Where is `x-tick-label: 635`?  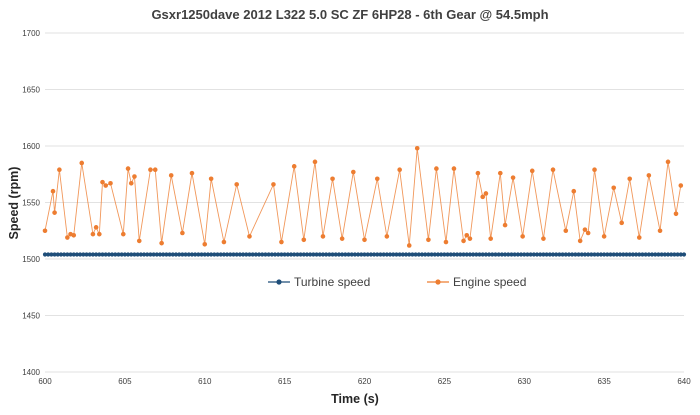 x-tick-label: 635 is located at coordinates (604, 381).